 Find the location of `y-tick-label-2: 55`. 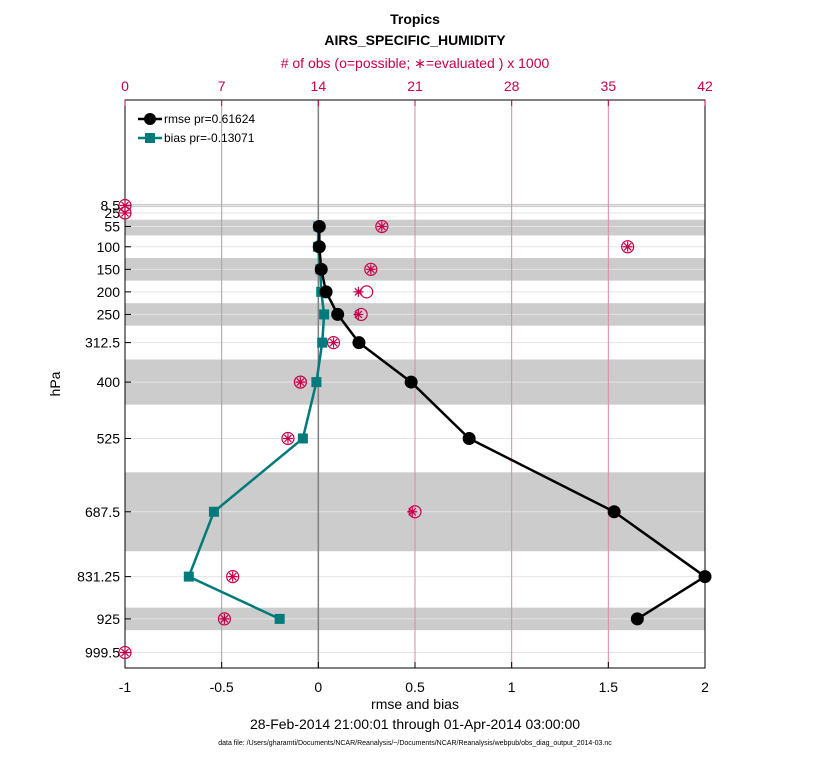

y-tick-label-2: 55 is located at coordinates (112, 226).